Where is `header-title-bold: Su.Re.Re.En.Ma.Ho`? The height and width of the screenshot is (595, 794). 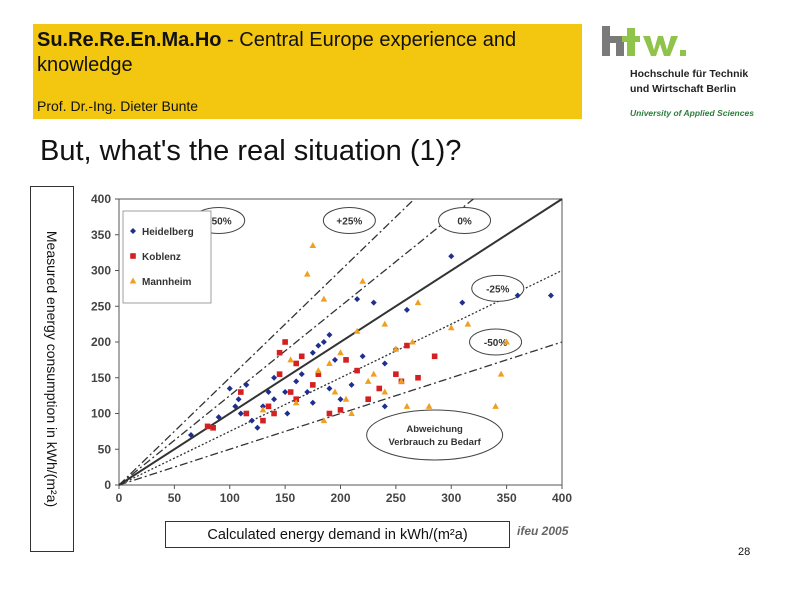 header-title-bold: Su.Re.Re.En.Ma.Ho is located at coordinates (129, 40).